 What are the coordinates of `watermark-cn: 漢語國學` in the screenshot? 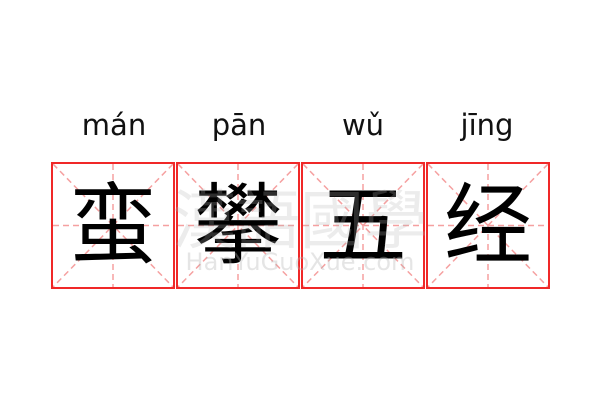 It's located at (300, 222).